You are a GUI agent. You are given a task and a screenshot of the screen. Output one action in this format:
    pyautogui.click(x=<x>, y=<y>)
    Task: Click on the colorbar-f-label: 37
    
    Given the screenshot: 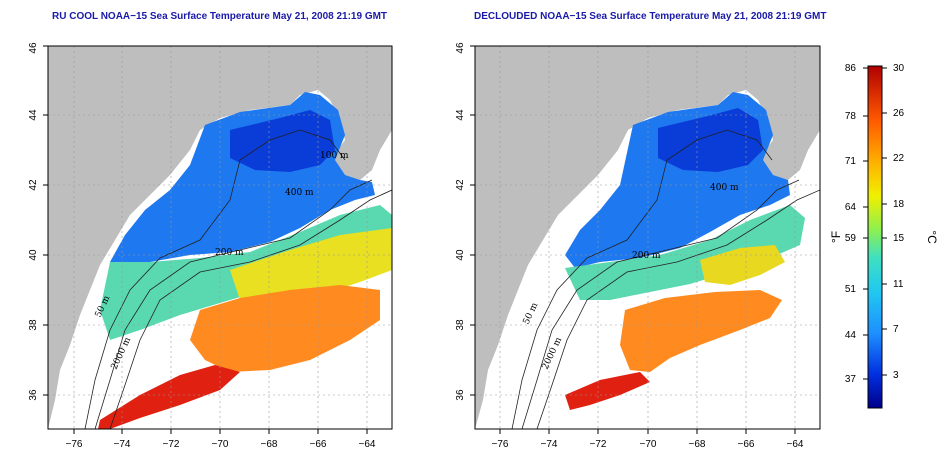 What is the action you would take?
    pyautogui.click(x=851, y=379)
    